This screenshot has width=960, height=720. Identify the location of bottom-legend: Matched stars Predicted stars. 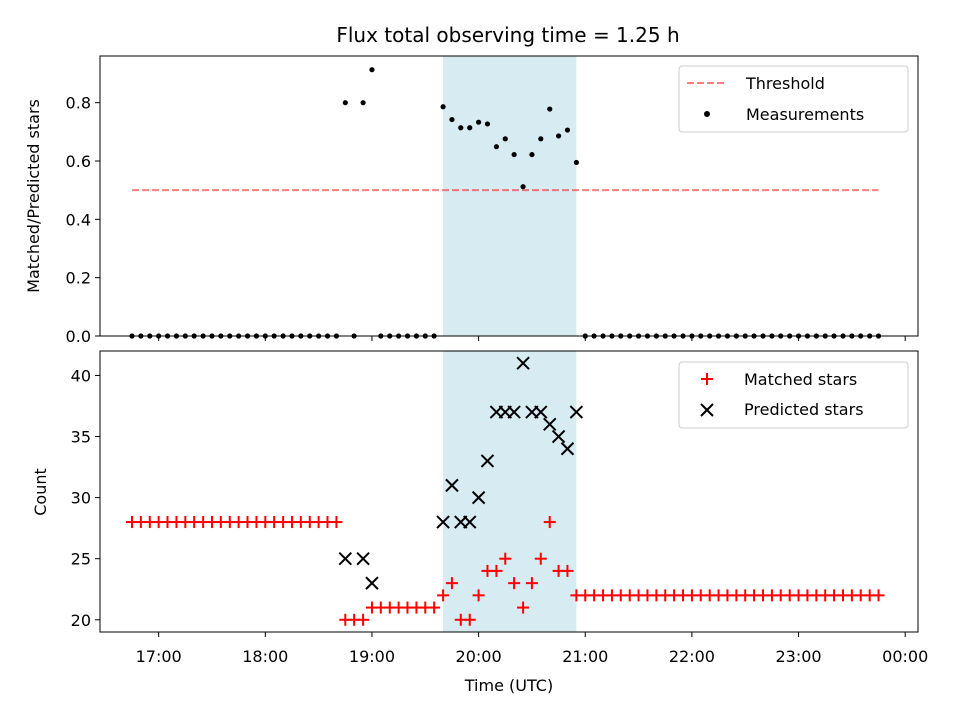
(793, 395).